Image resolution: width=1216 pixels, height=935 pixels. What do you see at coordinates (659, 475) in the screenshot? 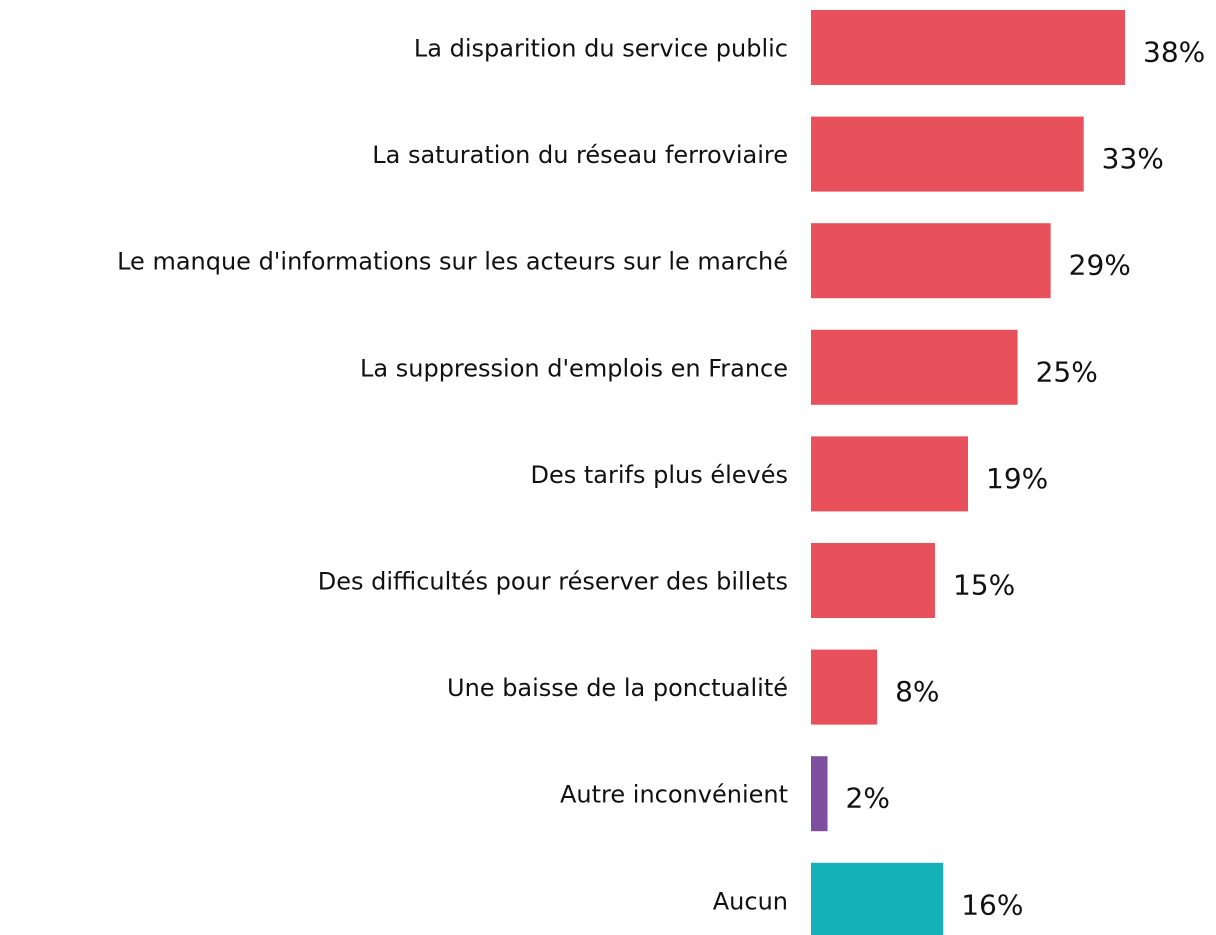
I see `category-label: Des tarifs plus élevés` at bounding box center [659, 475].